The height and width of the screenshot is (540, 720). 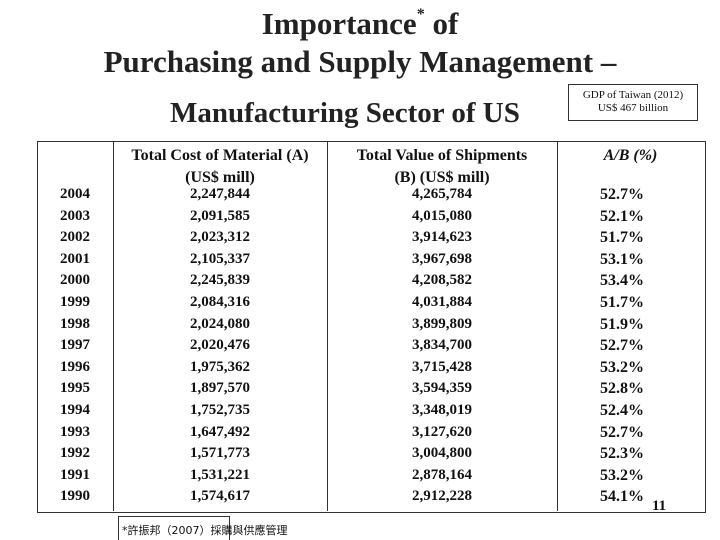 I want to click on header-cost-line-1: Total Cost of Material (A), so click(x=220, y=155).